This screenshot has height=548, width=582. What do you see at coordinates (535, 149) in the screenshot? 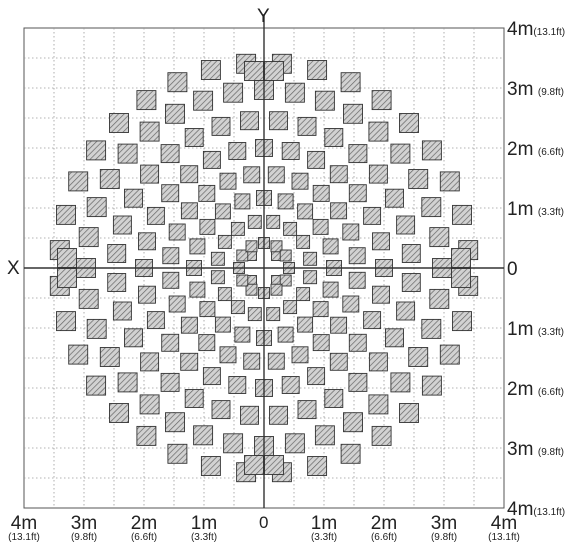
I see `right-label-2m-top: 2m (6.6ft)` at bounding box center [535, 149].